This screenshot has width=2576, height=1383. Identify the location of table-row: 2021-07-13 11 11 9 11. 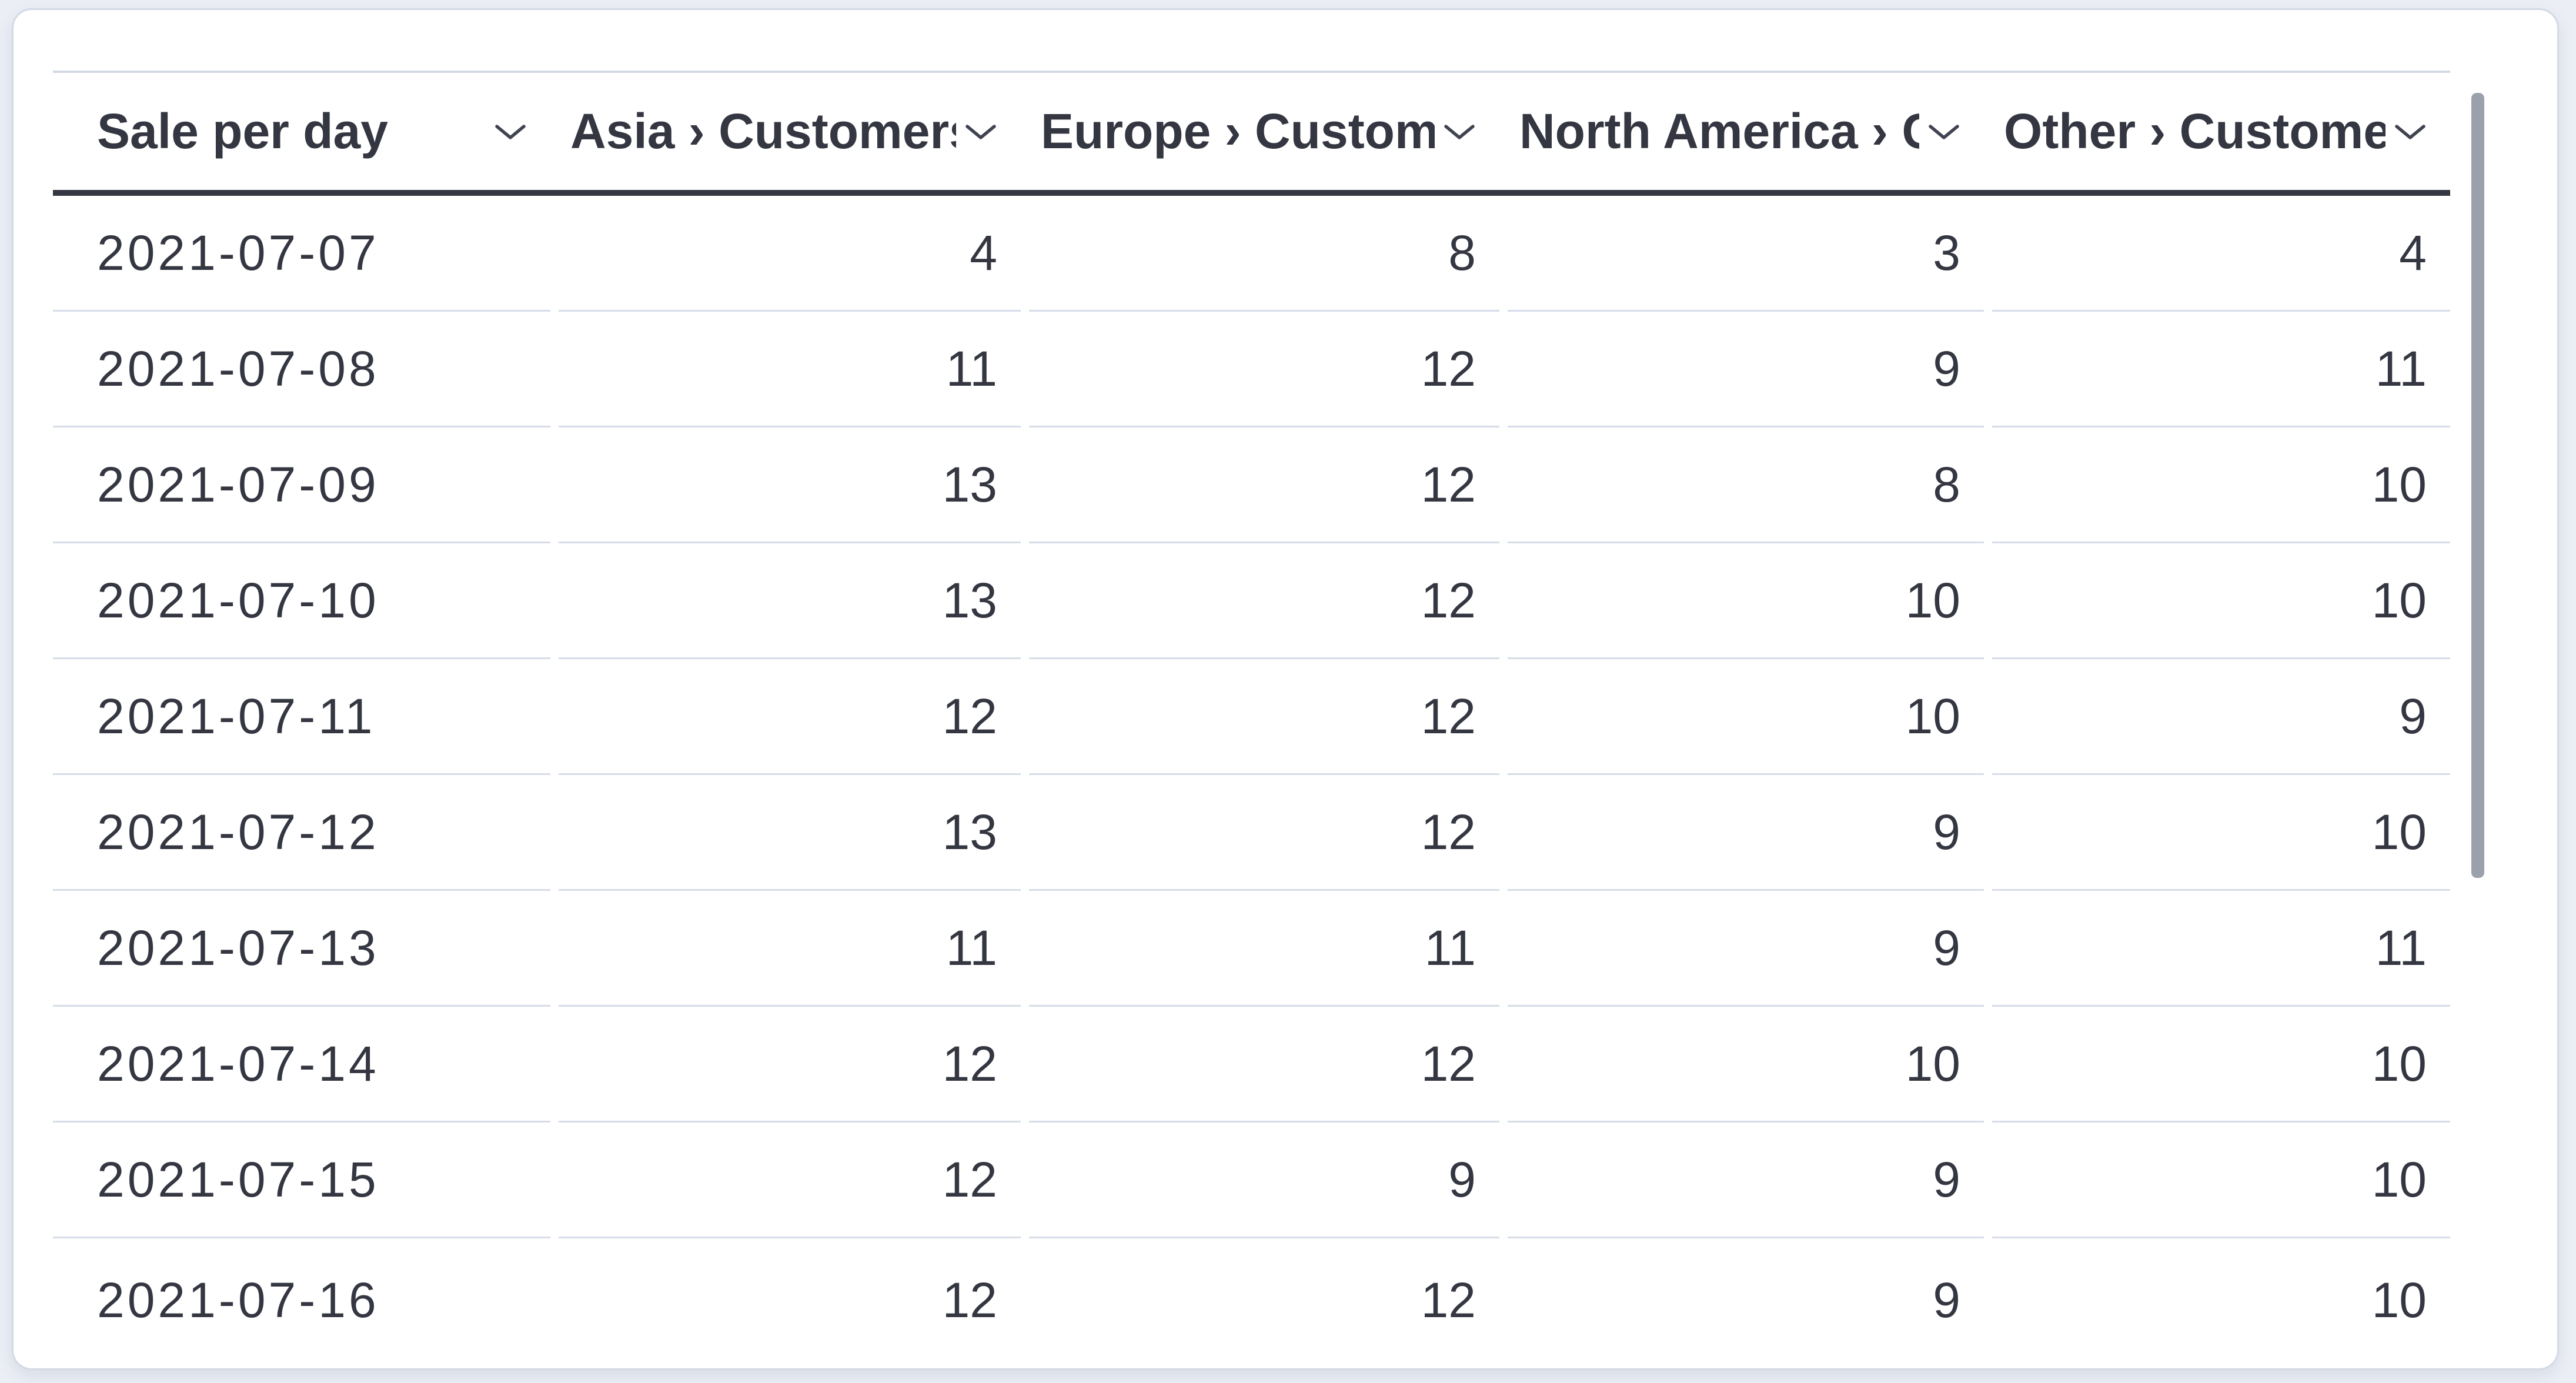
(1251, 949).